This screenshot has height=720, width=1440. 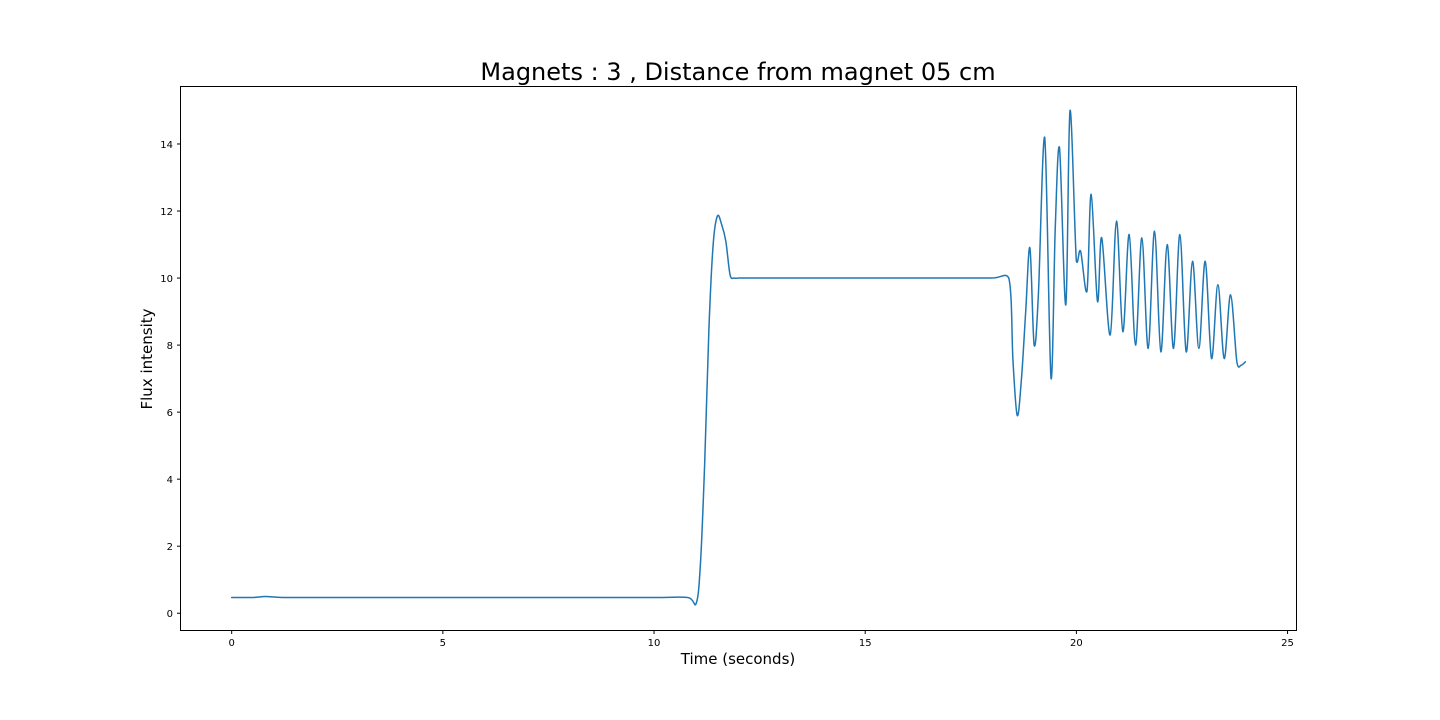 What do you see at coordinates (865, 643) in the screenshot?
I see `x-tick-label: 15` at bounding box center [865, 643].